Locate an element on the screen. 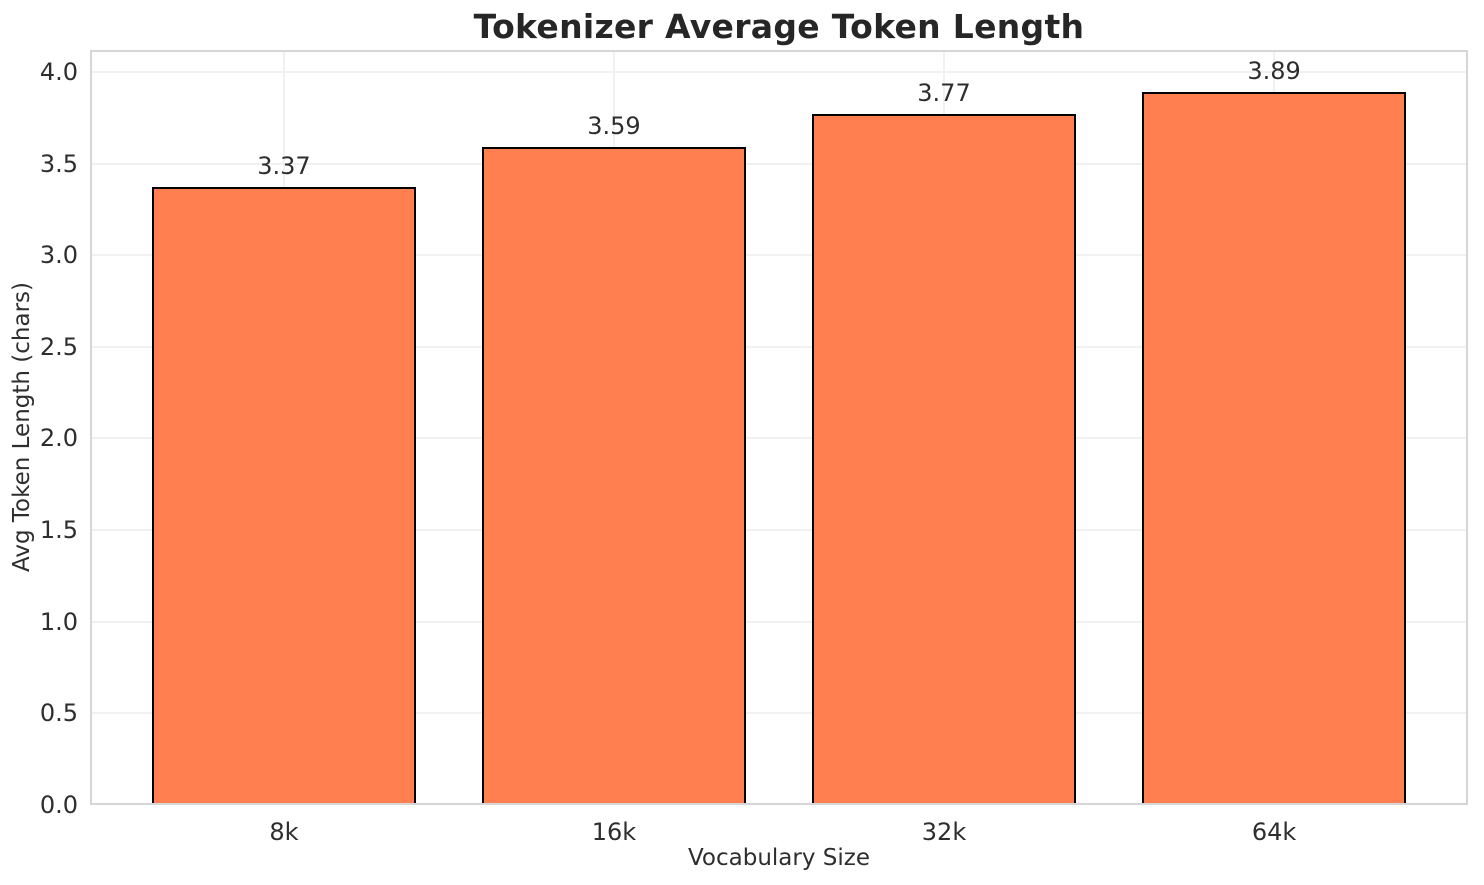 The image size is (1484, 885). y-tick-label: 2.5 is located at coordinates (58, 346).